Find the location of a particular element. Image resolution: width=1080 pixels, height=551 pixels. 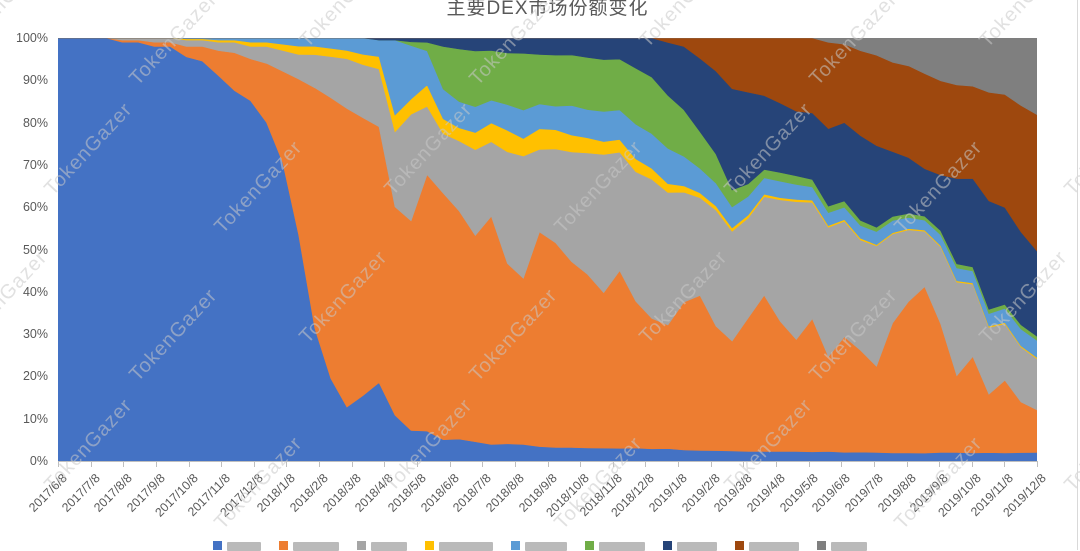

y-tick-label: 10% is located at coordinates (35, 418).